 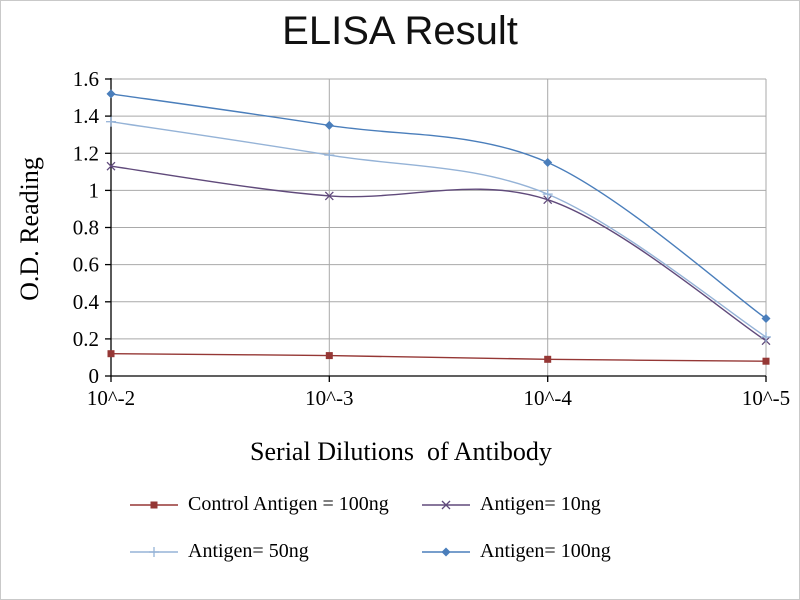 What do you see at coordinates (86, 79) in the screenshot?
I see `svg-text: 1.6` at bounding box center [86, 79].